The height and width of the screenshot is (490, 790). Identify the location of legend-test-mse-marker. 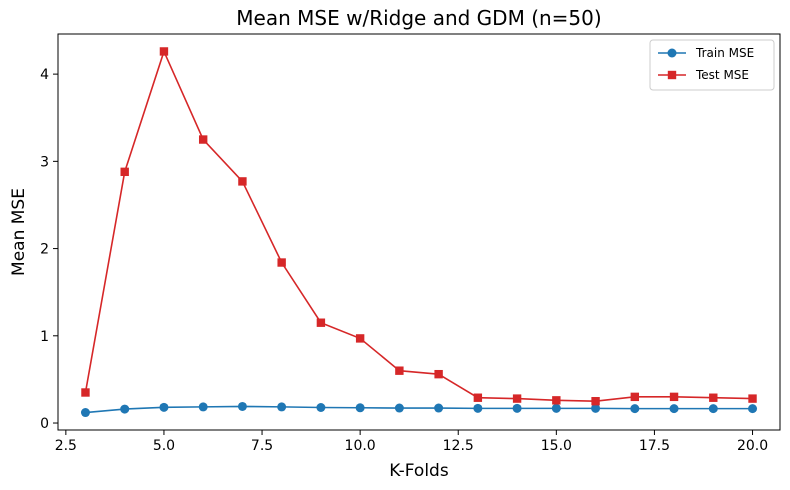
(672, 75).